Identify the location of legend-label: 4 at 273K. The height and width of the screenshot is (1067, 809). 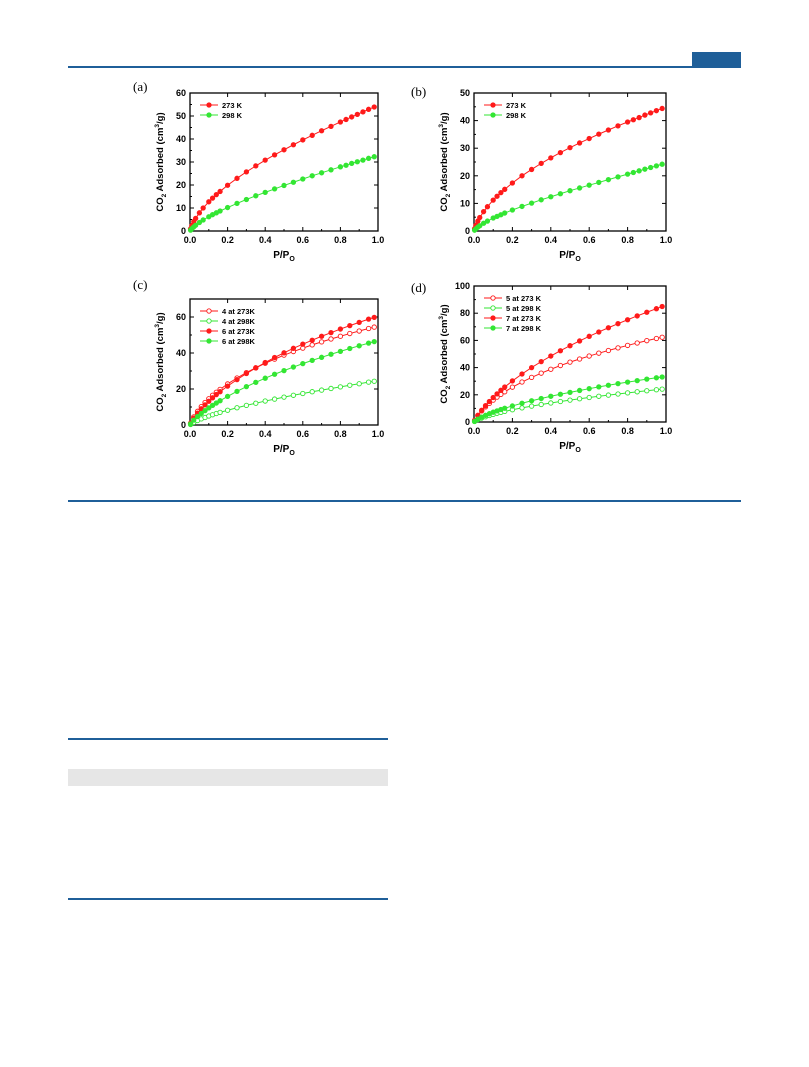
(239, 311).